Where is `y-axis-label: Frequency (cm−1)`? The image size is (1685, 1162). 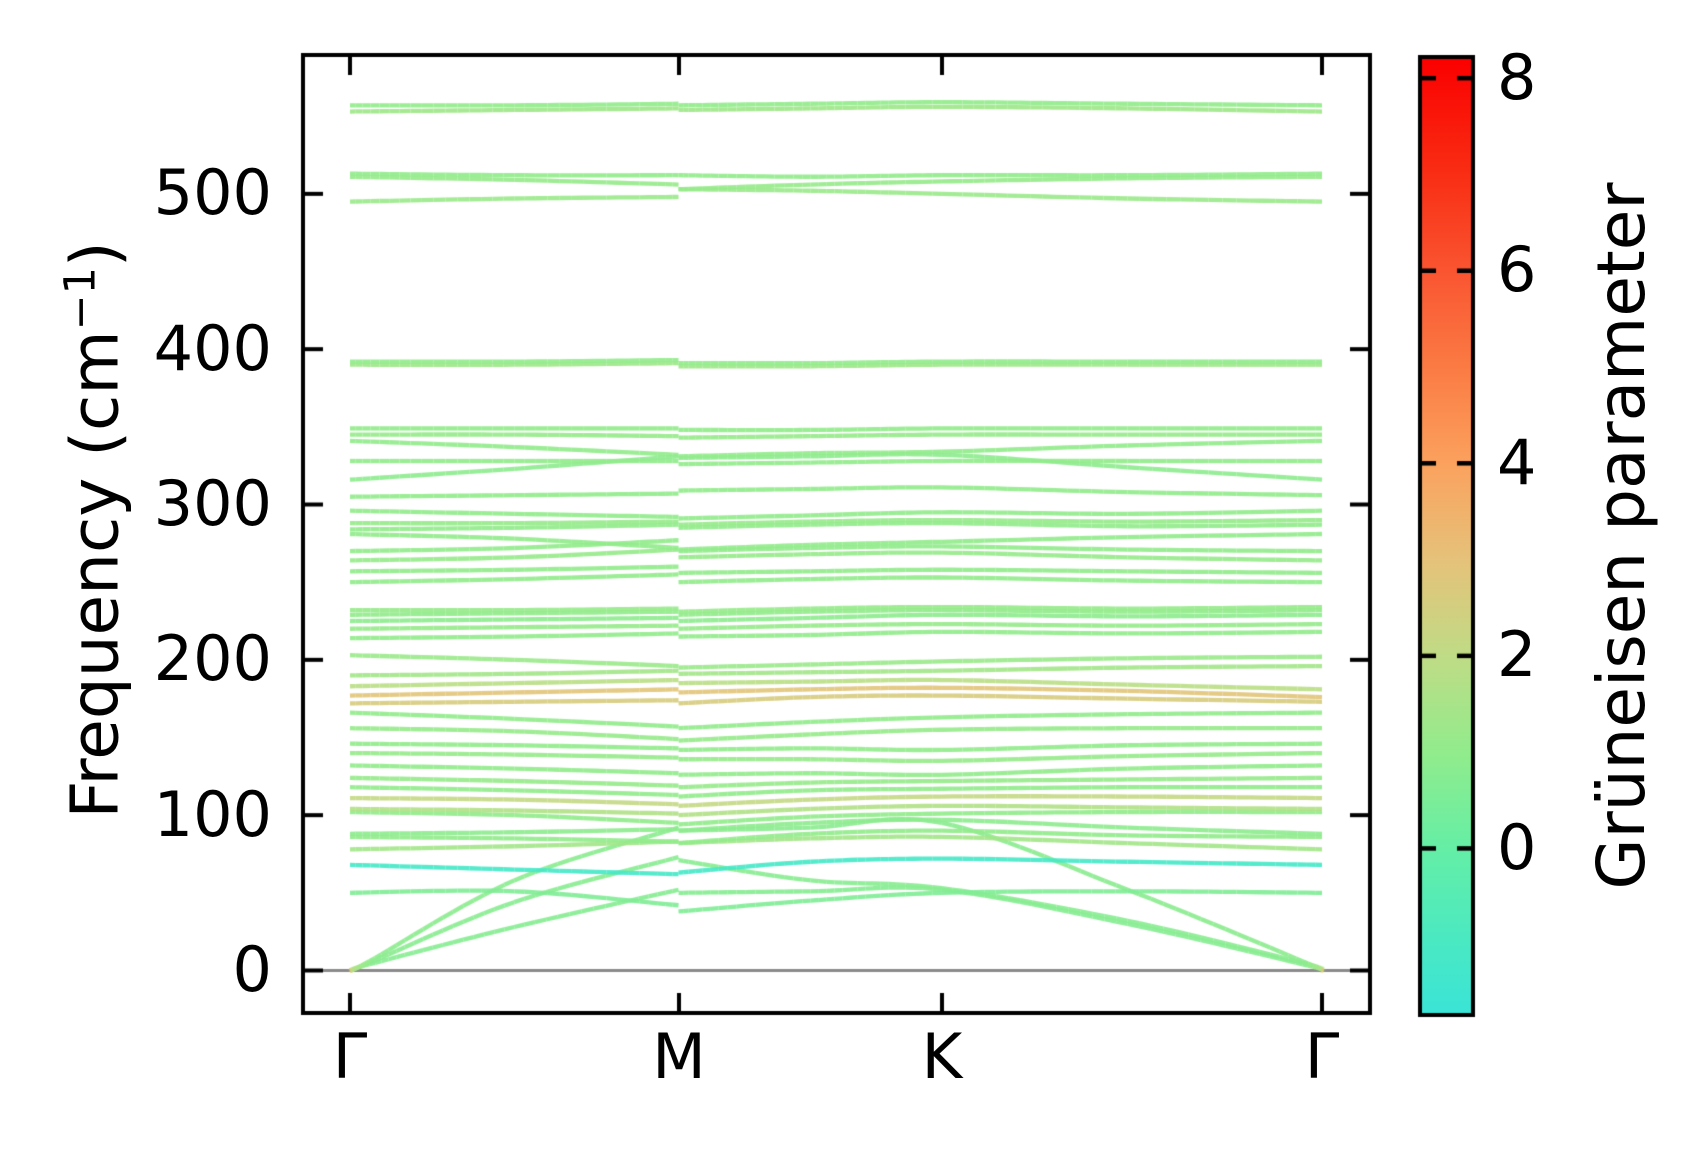 y-axis-label: Frequency (cm−1) is located at coordinates (91, 529).